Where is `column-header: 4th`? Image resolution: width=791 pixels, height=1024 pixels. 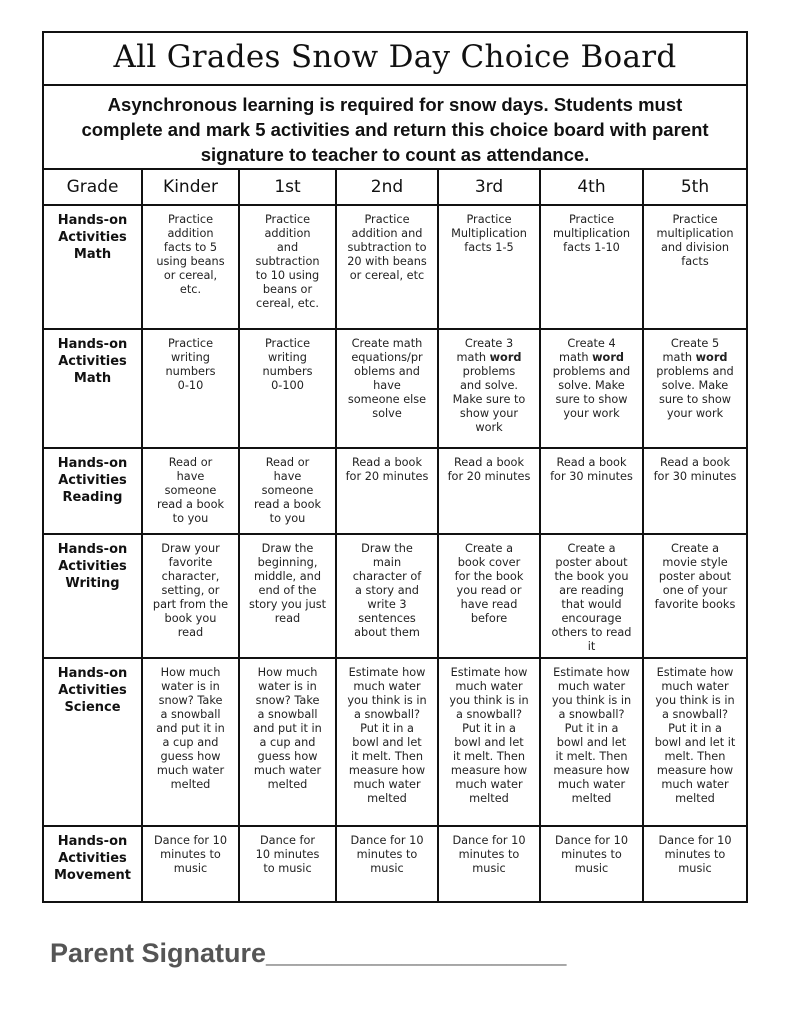
column-header: 4th is located at coordinates (591, 188).